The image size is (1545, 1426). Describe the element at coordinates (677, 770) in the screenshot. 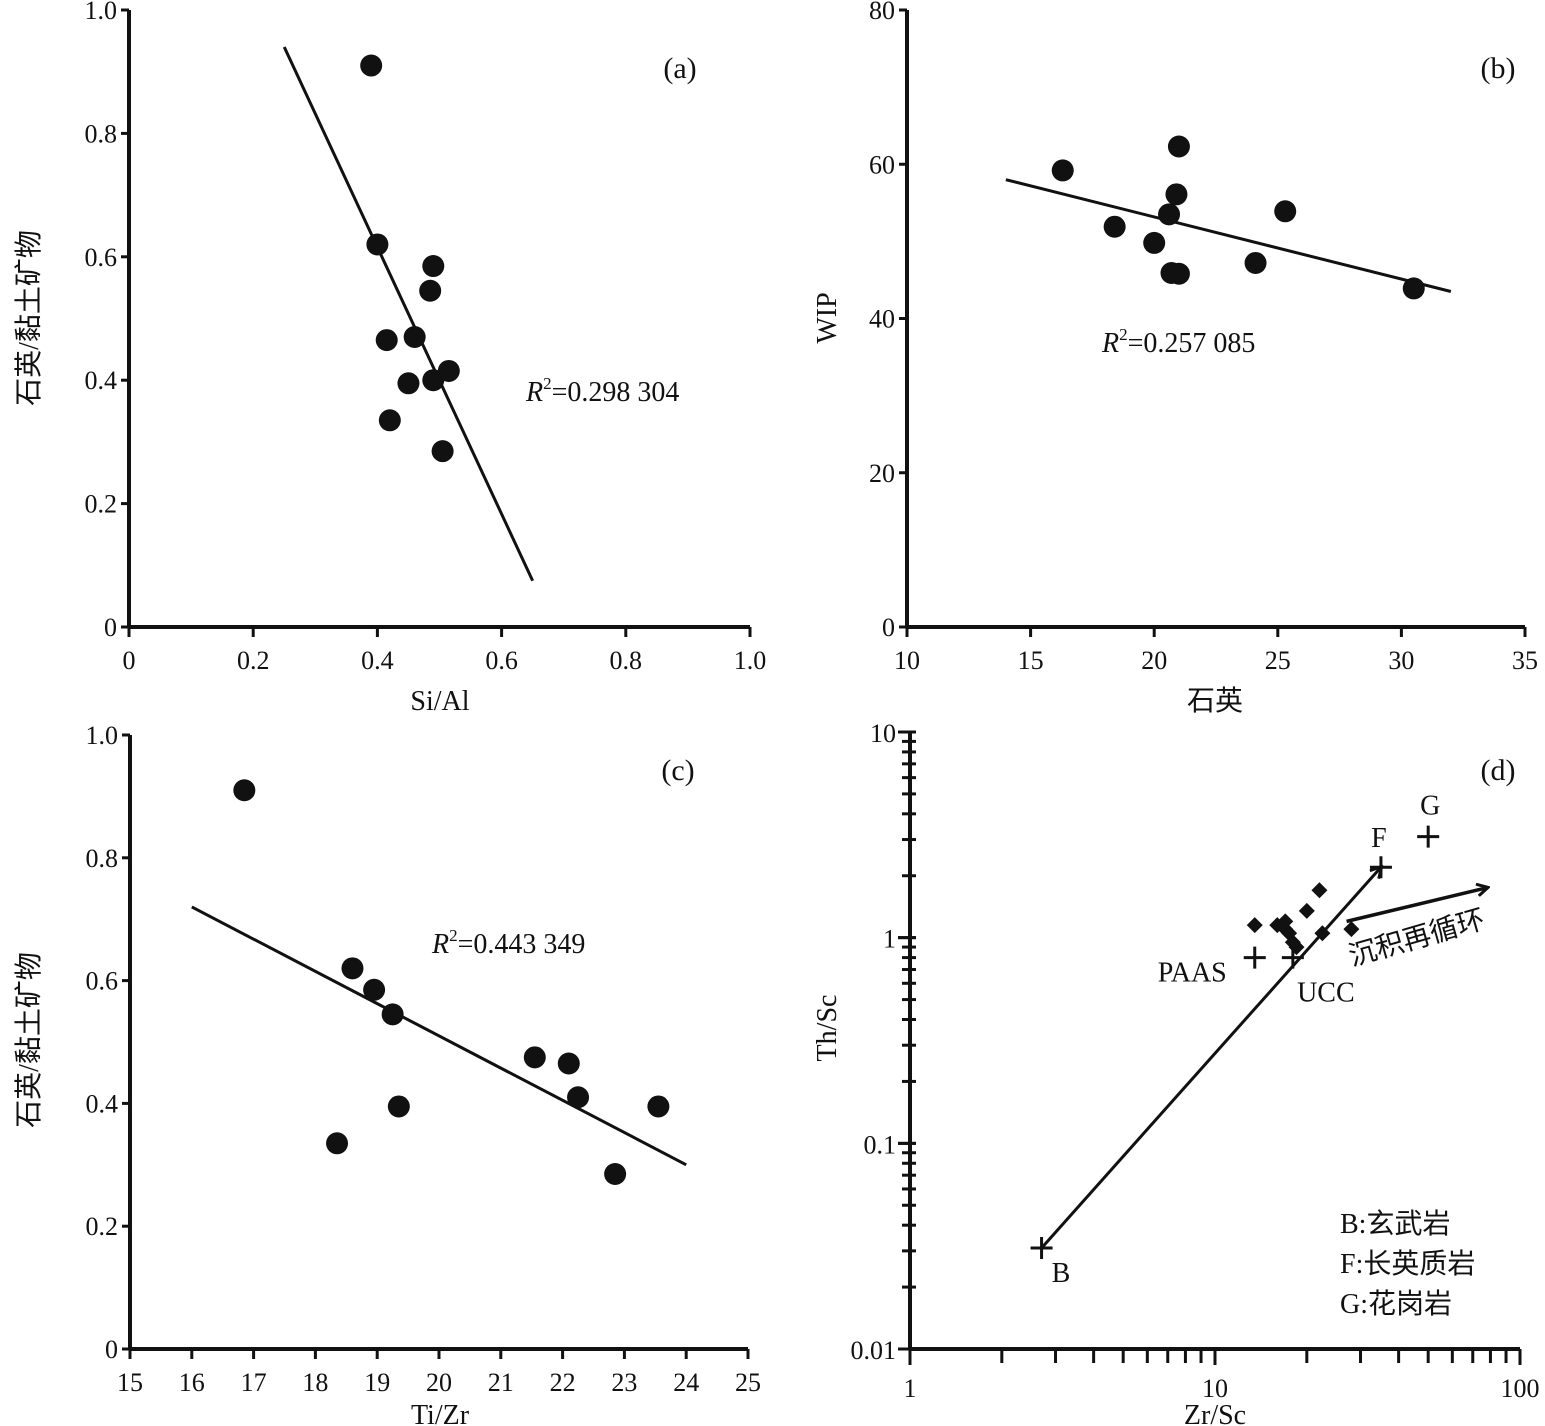

I see `panel-label: (c)` at that location.